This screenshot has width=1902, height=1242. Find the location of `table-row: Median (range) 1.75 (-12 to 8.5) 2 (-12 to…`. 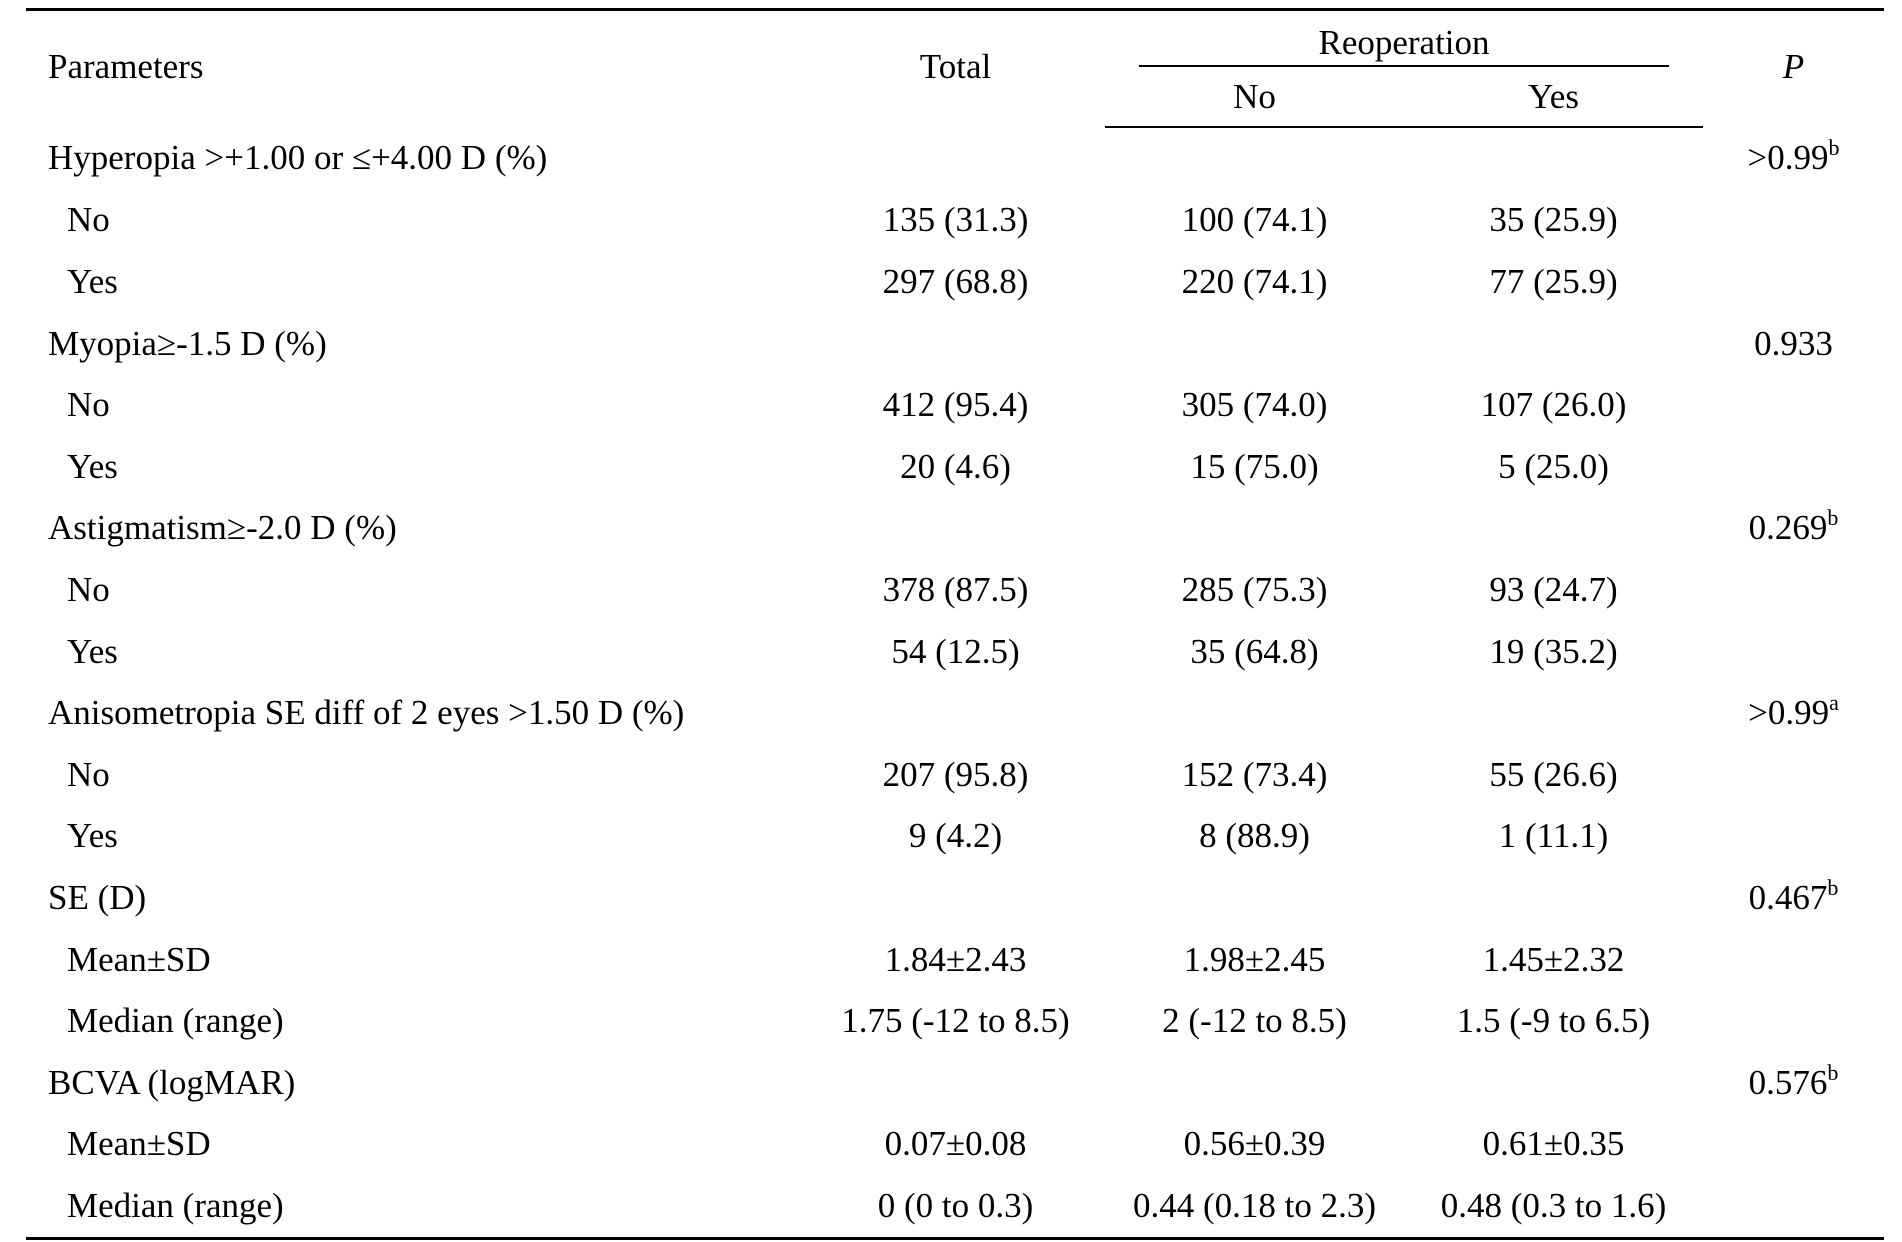

table-row: Median (range) 1.75 (-12 to 8.5) 2 (-12 to… is located at coordinates (955, 1021).